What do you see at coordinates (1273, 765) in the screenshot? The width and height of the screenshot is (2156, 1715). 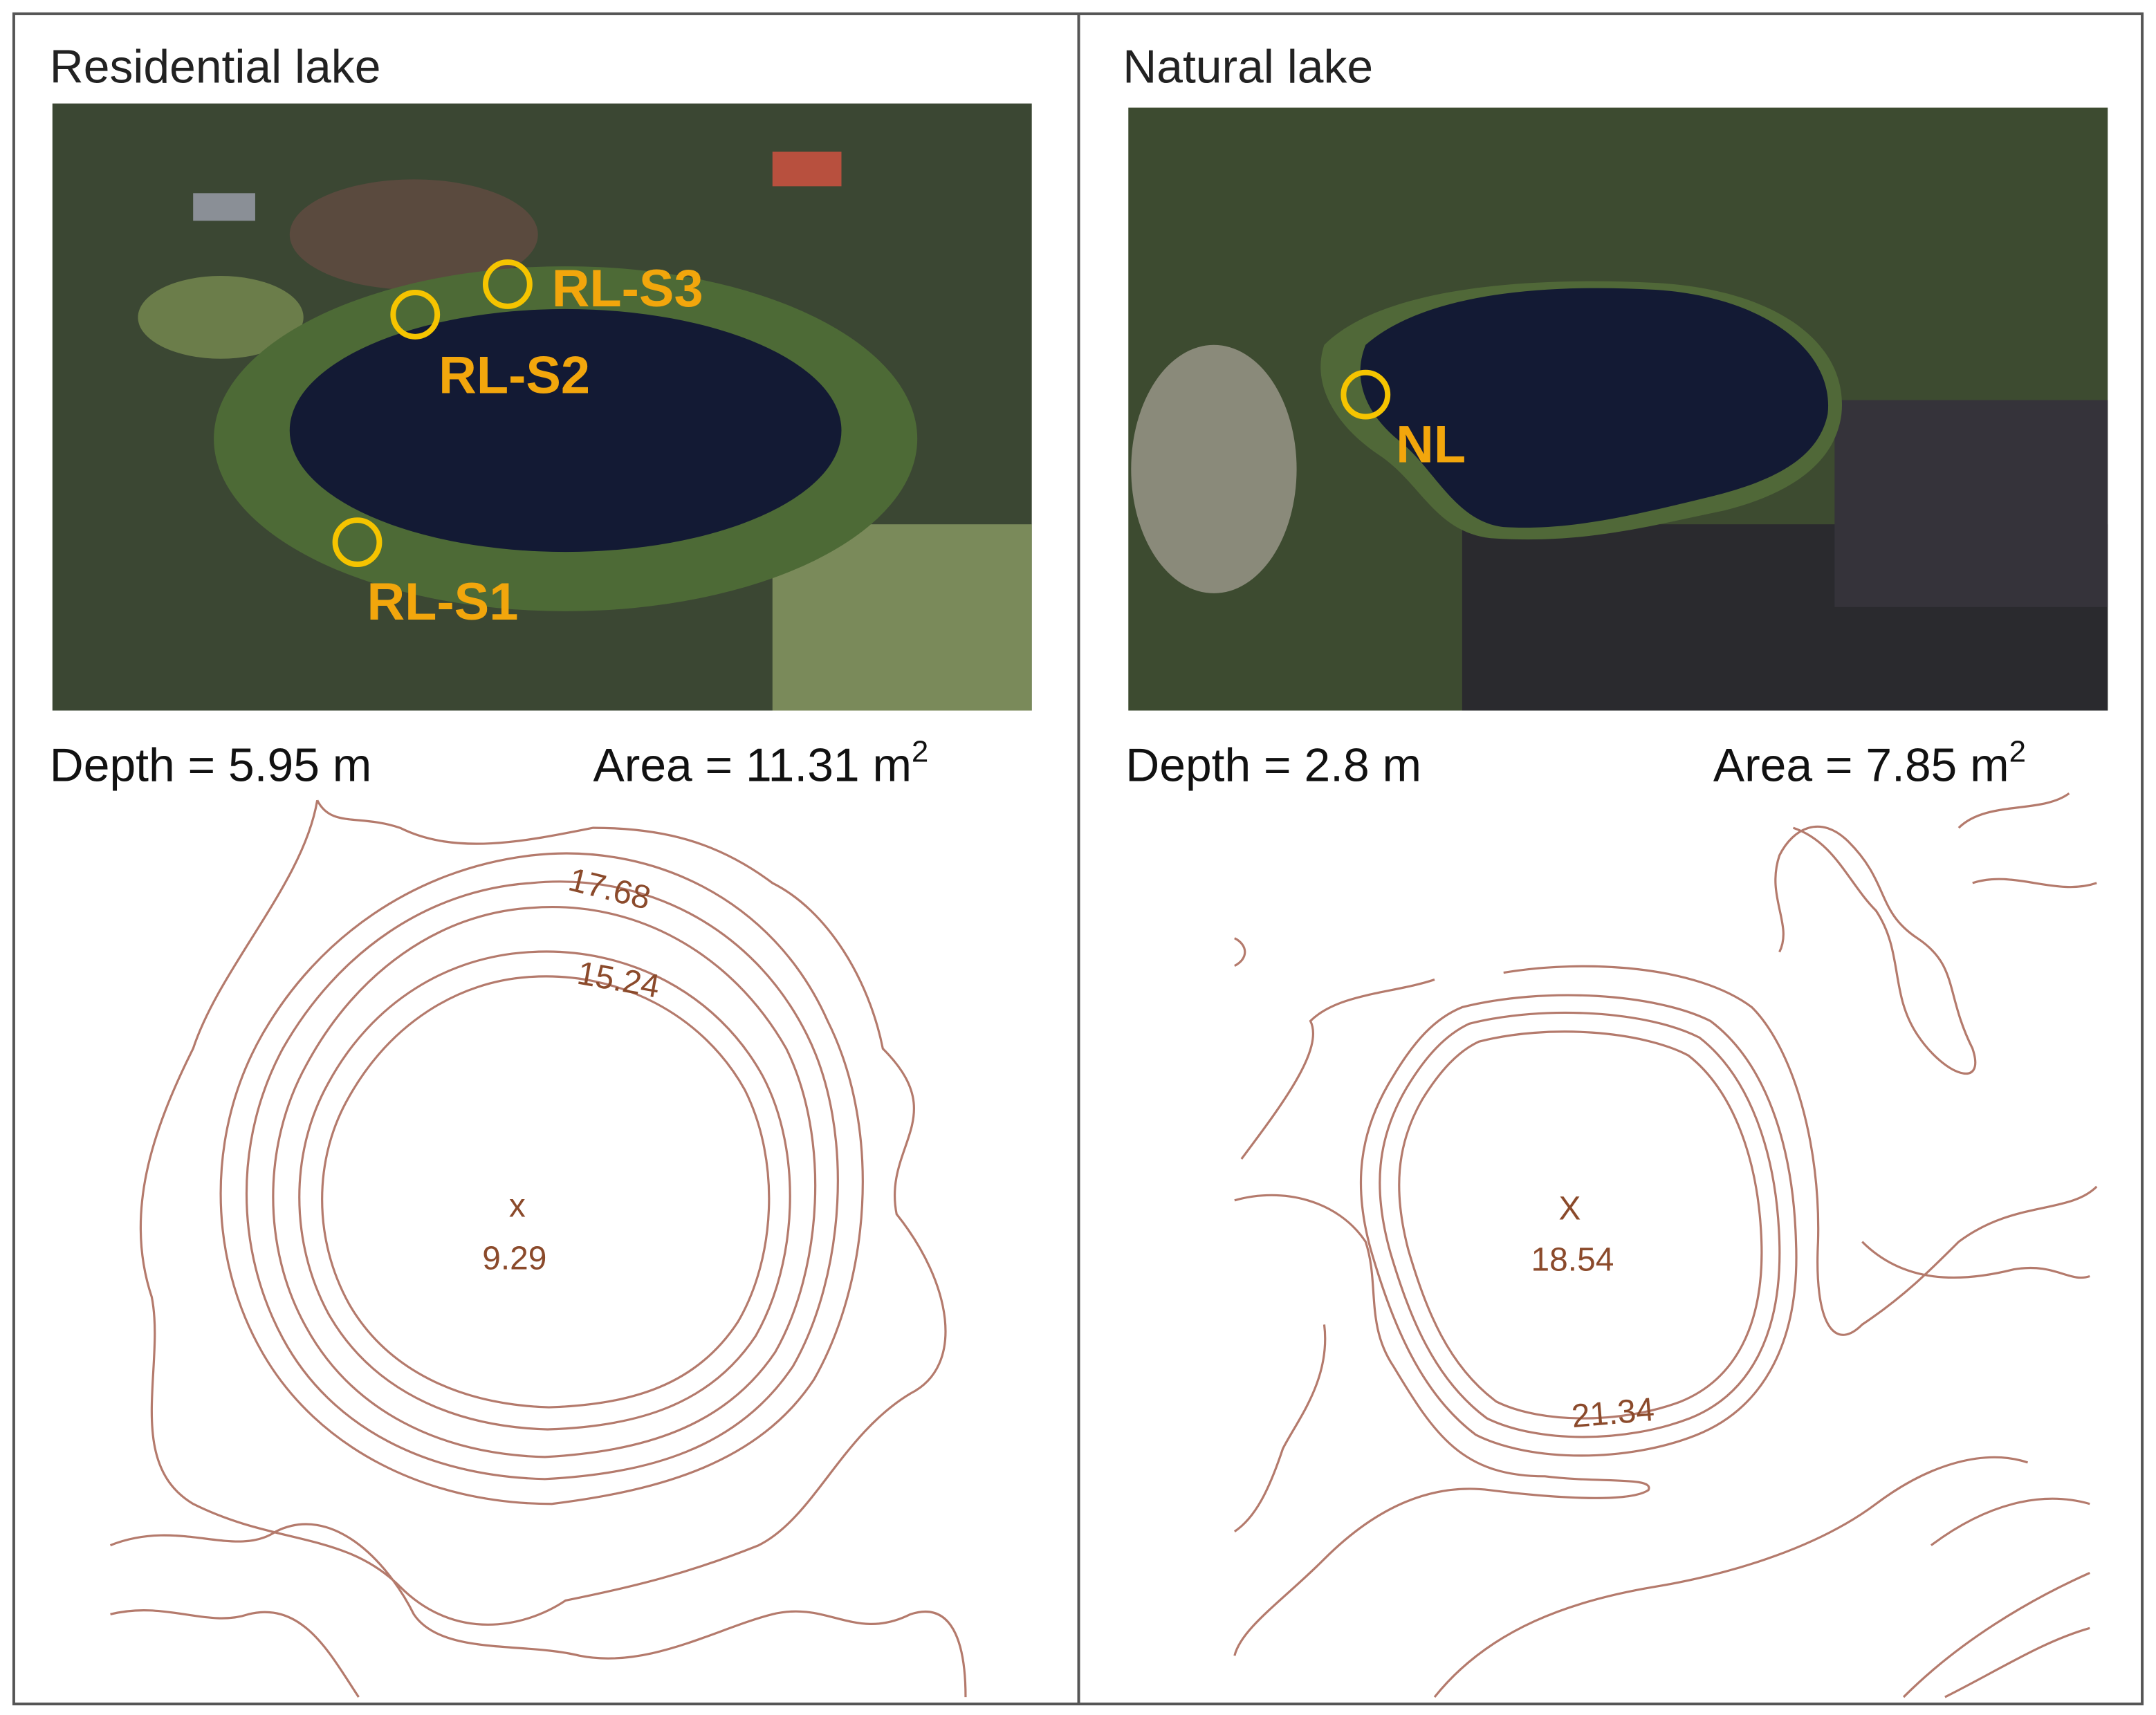 I see `depth: Depth = 2.8 m` at bounding box center [1273, 765].